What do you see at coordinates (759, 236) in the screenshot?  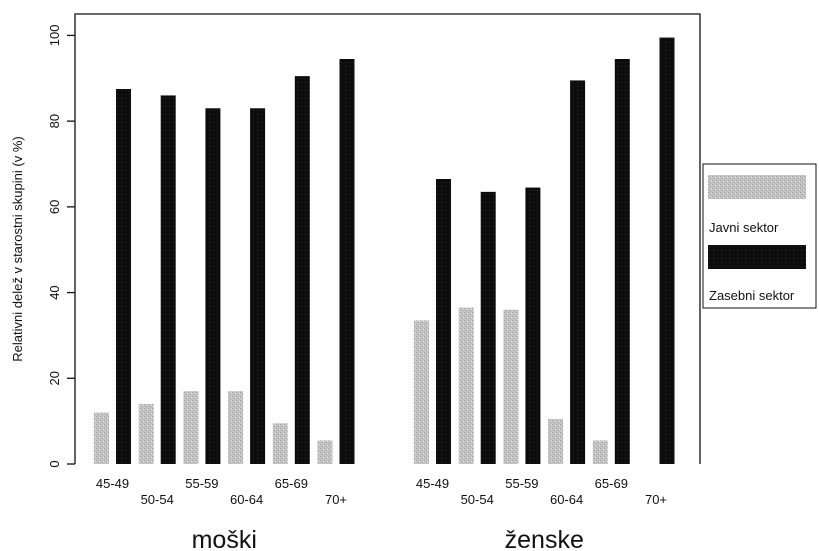 I see `legend: Javni sektor Zasebni sektor` at bounding box center [759, 236].